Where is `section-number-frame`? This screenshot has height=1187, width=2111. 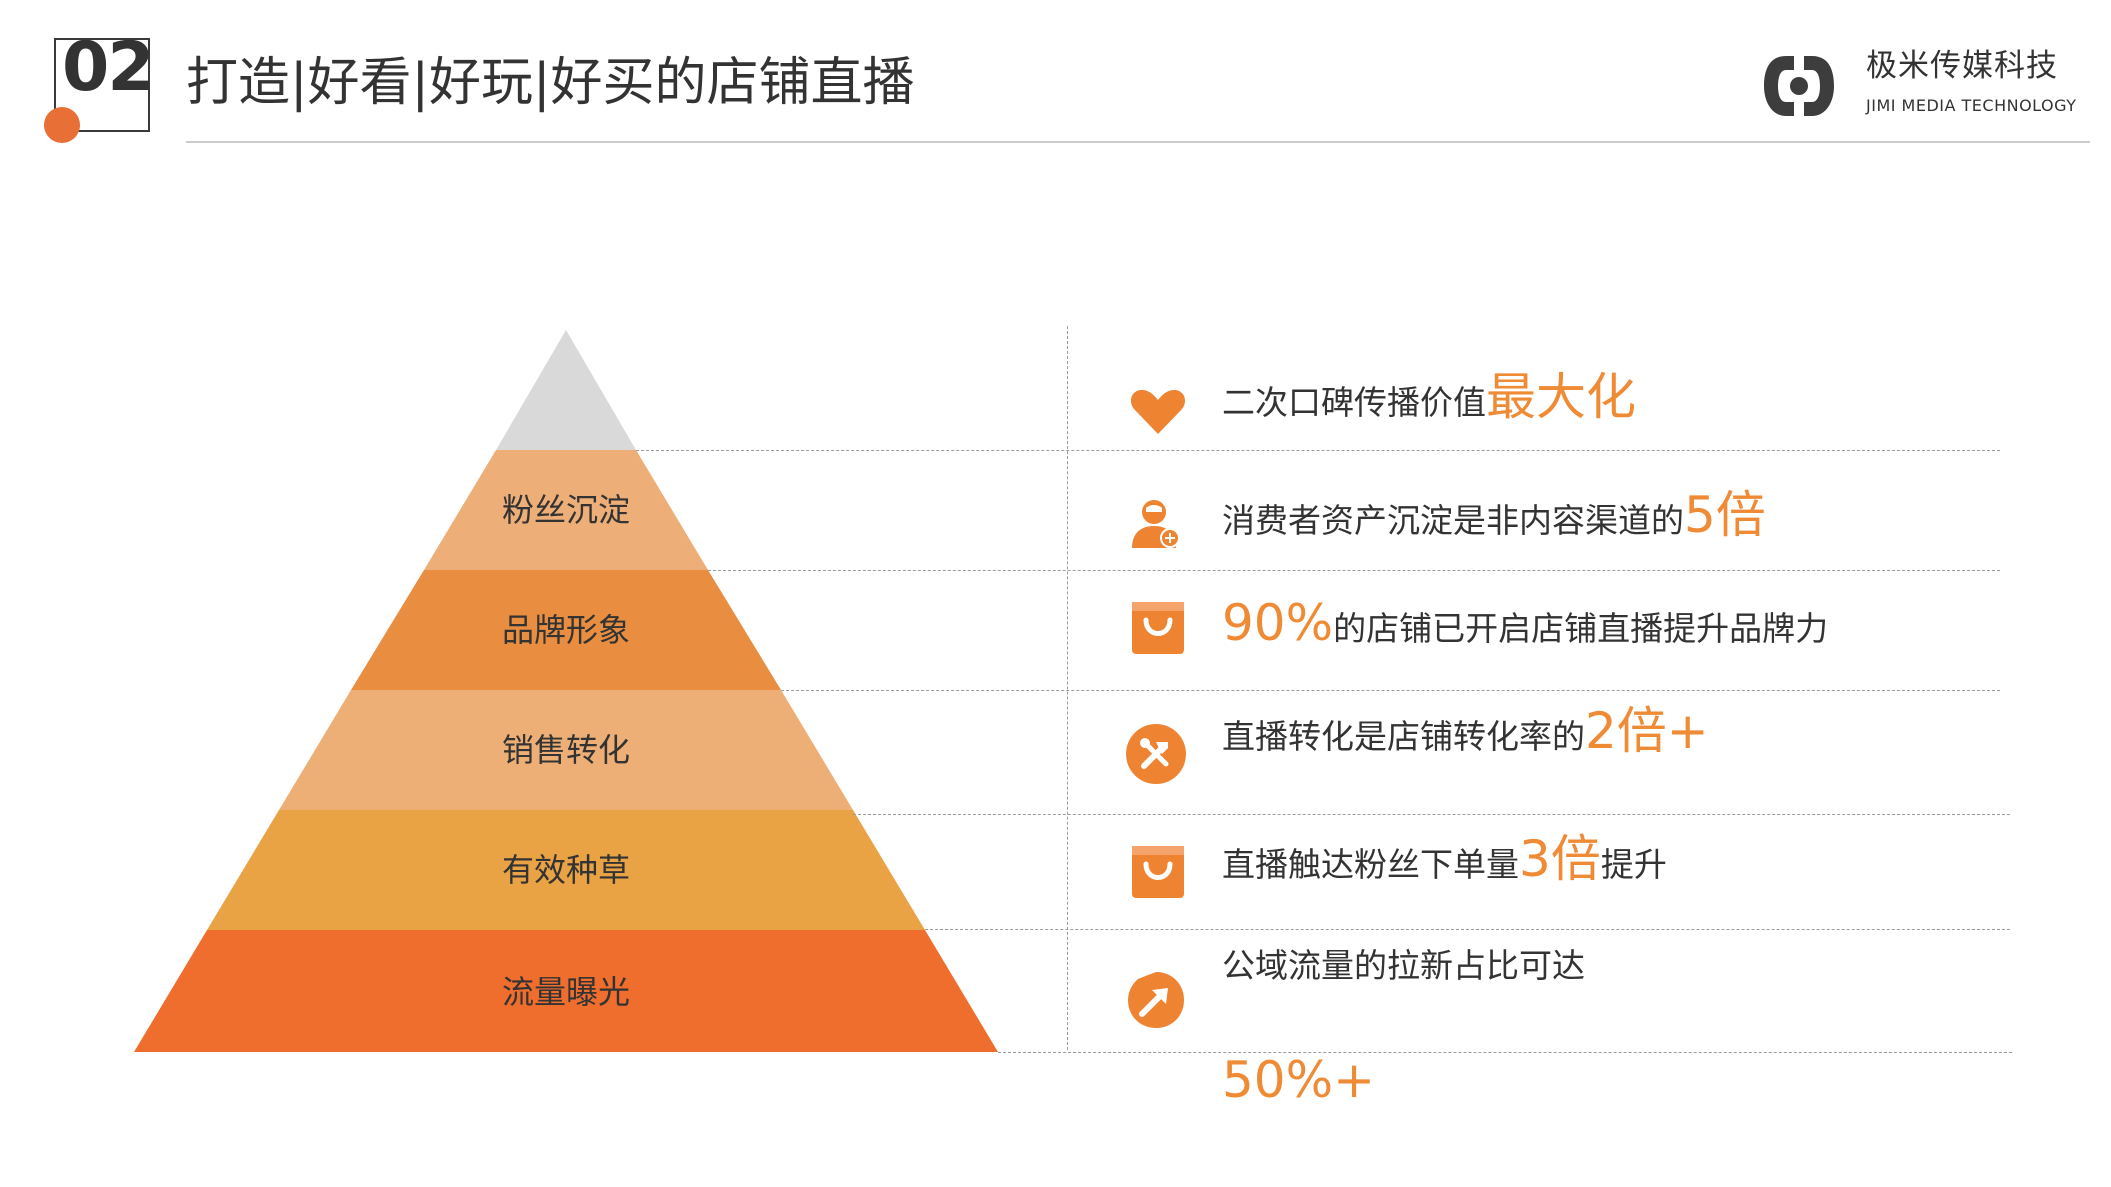 section-number-frame is located at coordinates (102, 85).